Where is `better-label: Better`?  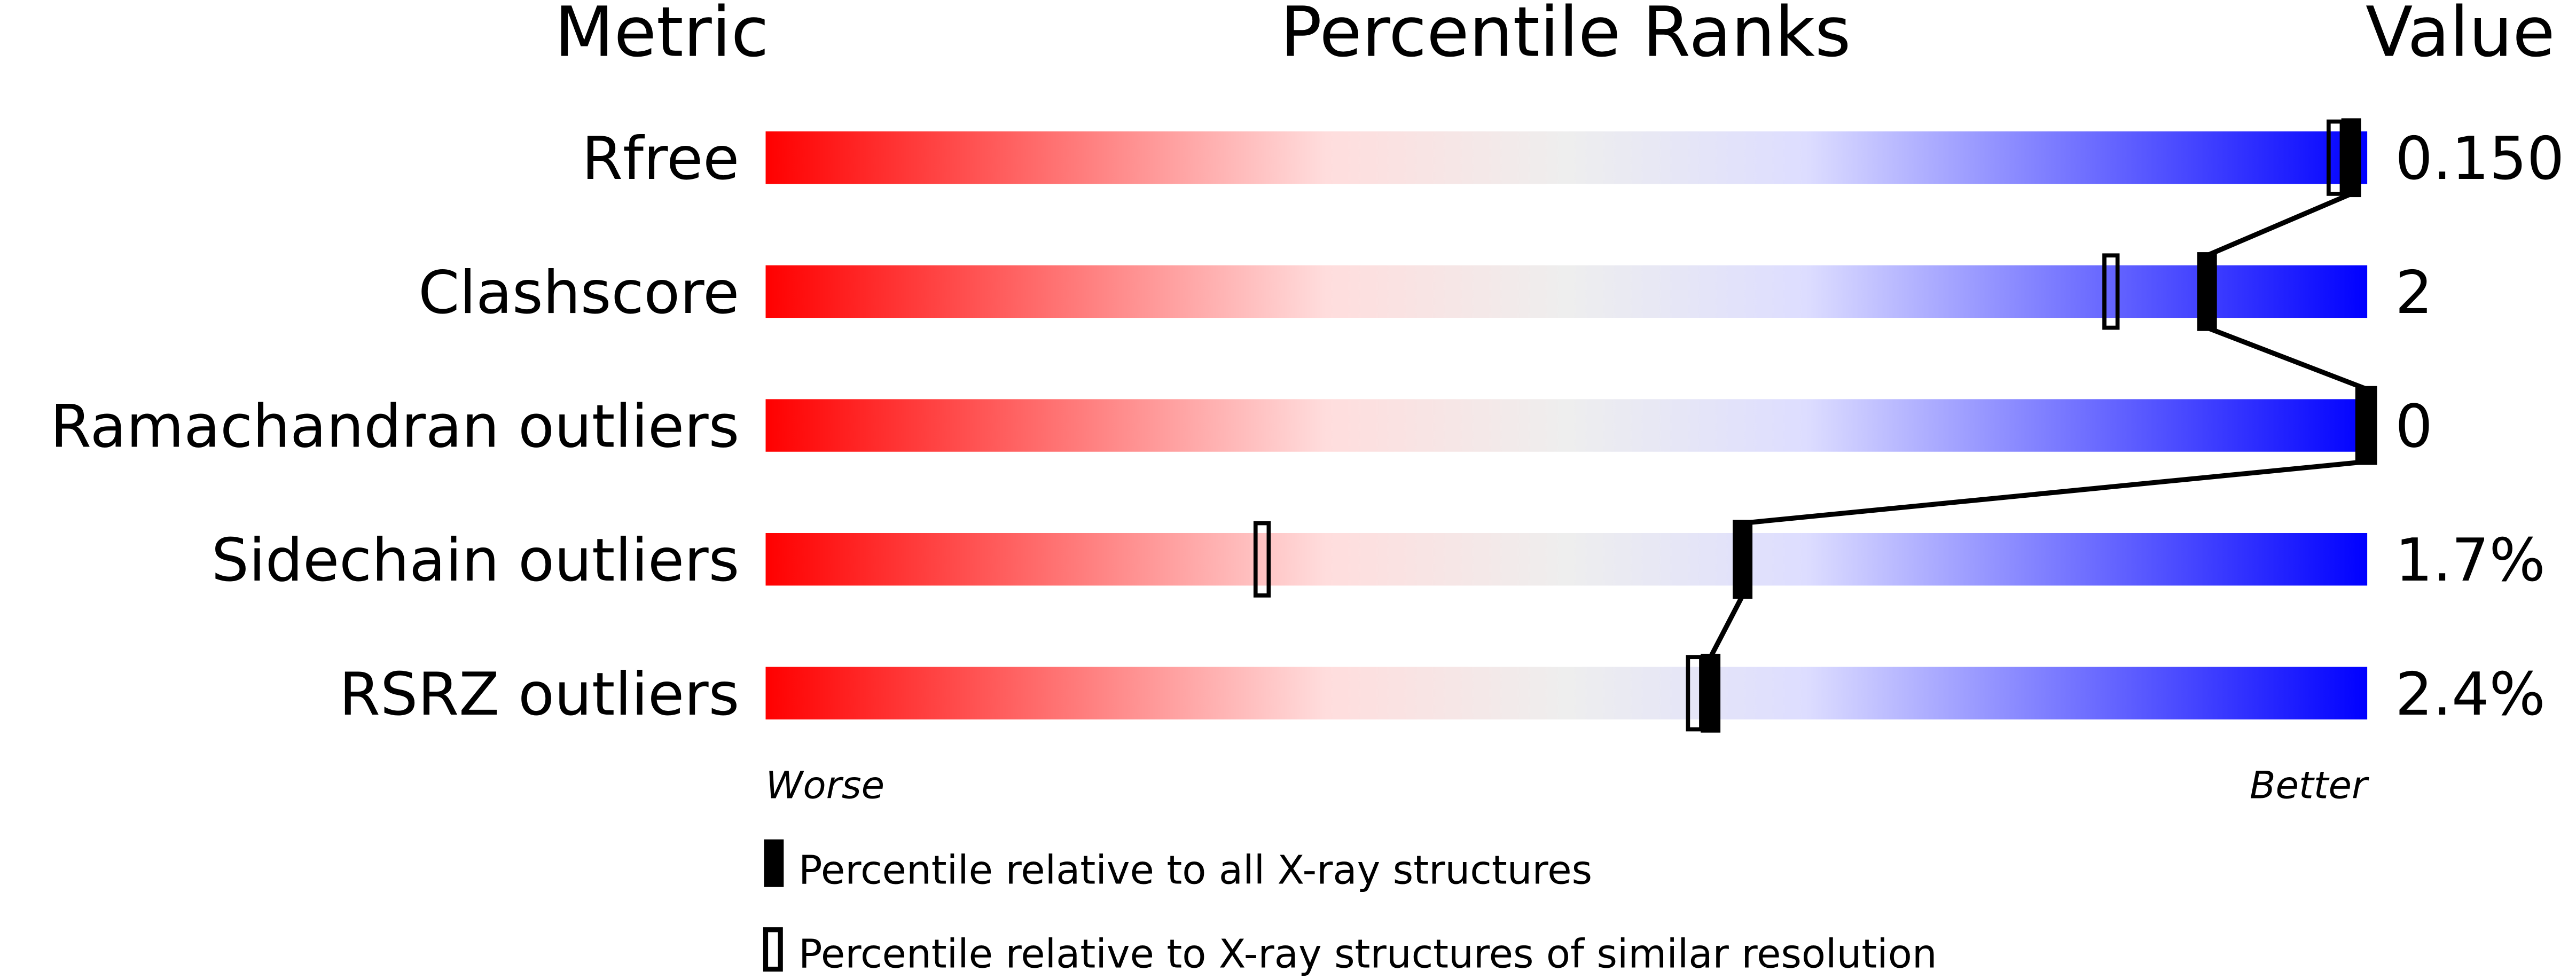
better-label: Better is located at coordinates (2309, 785).